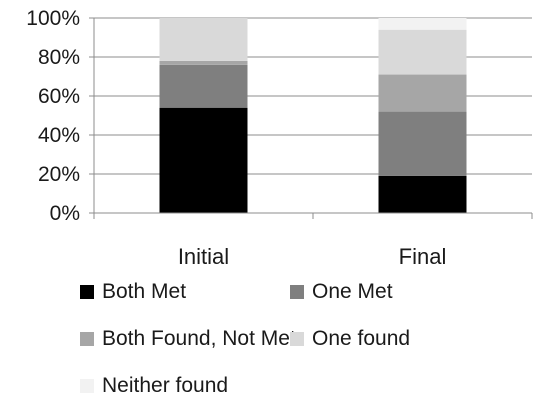 Image resolution: width=540 pixels, height=412 pixels. Describe the element at coordinates (59, 174) in the screenshot. I see `y-tick-label-1: 20%` at that location.